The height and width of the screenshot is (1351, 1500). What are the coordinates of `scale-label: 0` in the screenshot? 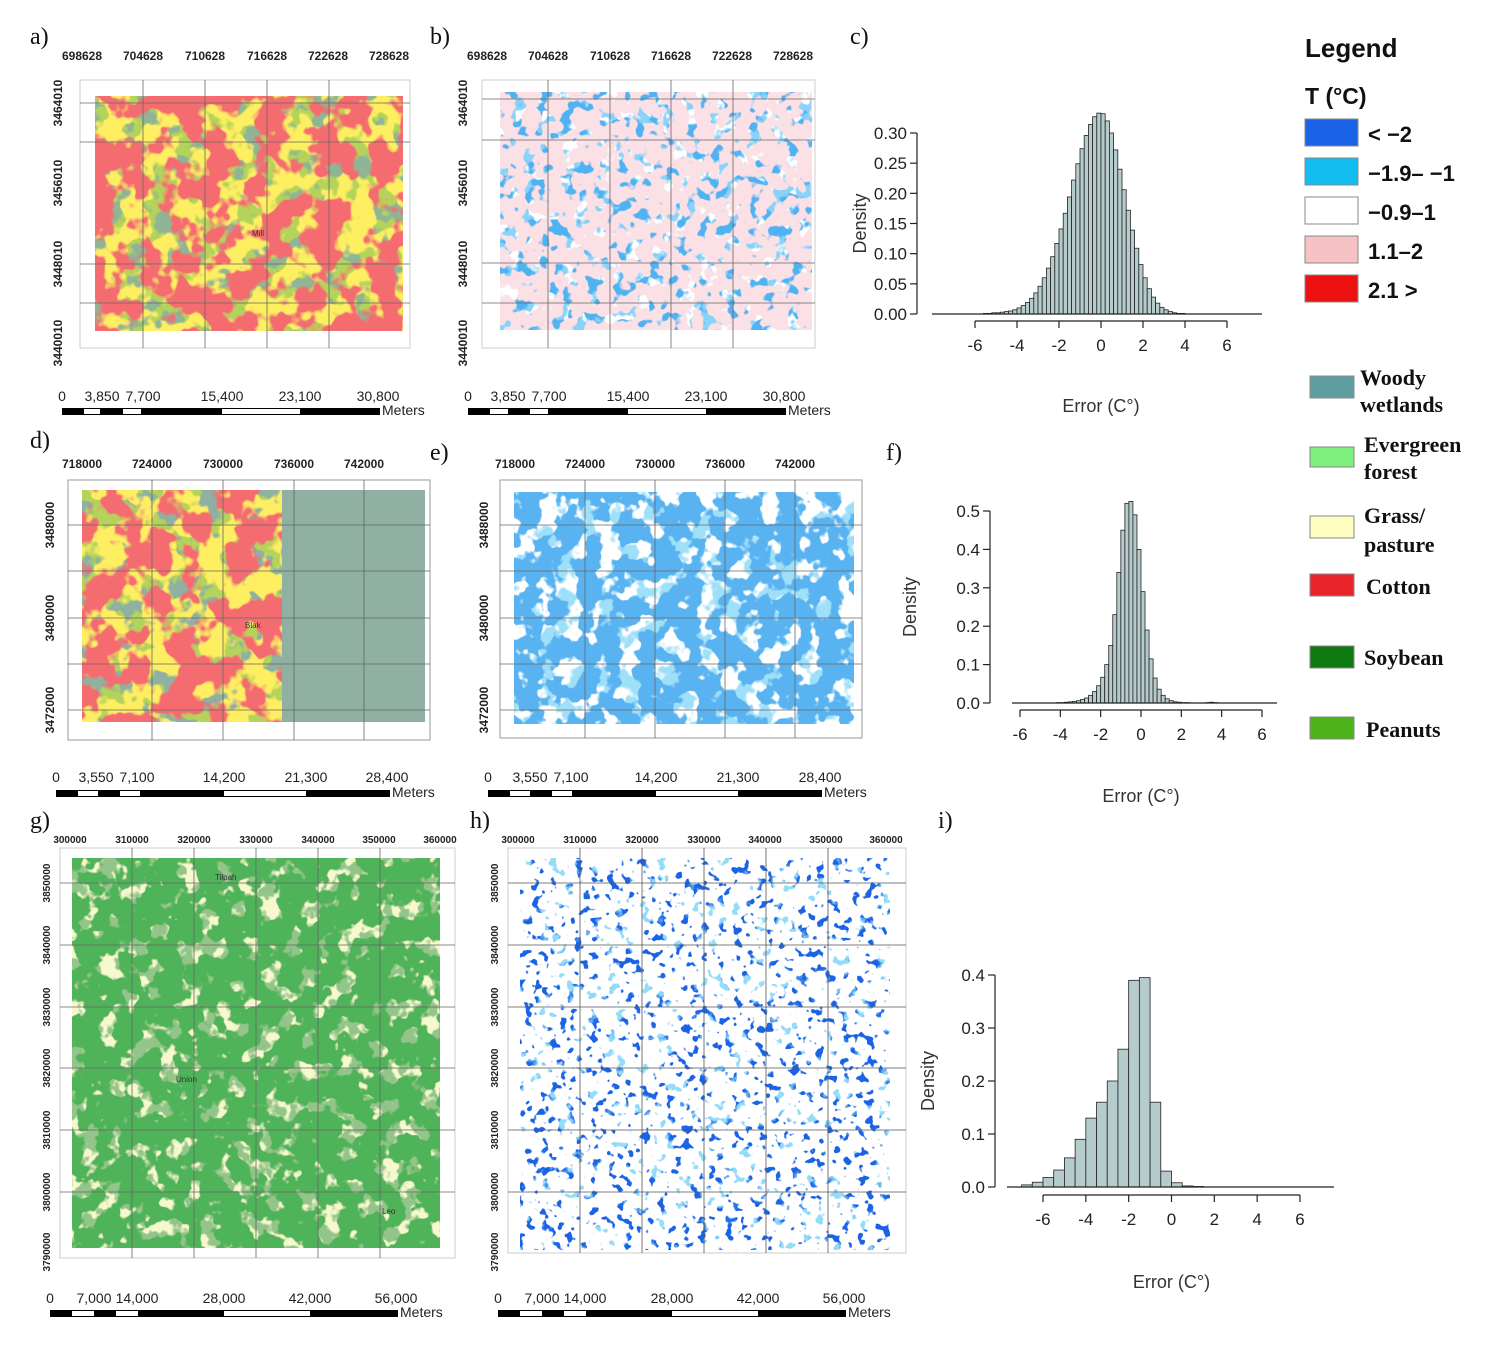 It's located at (62, 396).